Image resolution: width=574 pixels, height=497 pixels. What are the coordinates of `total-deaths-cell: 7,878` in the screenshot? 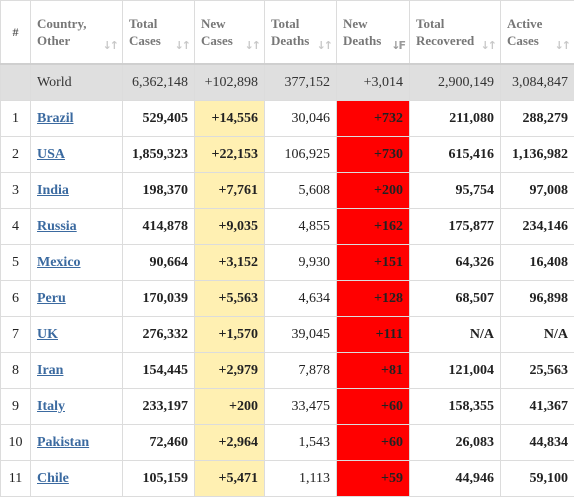 It's located at (301, 371).